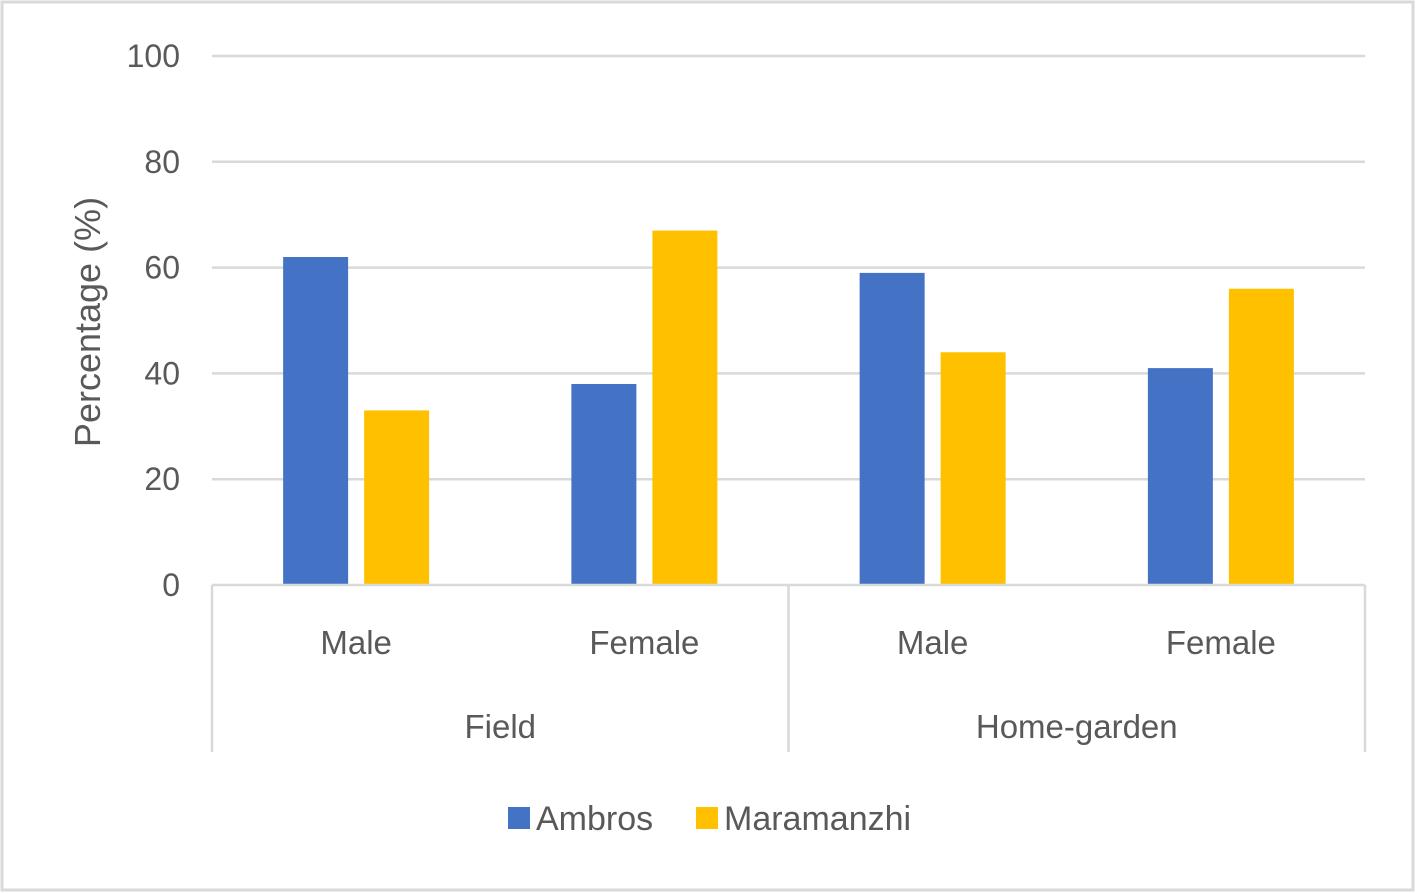  What do you see at coordinates (171, 585) in the screenshot?
I see `y-tick-label: 0` at bounding box center [171, 585].